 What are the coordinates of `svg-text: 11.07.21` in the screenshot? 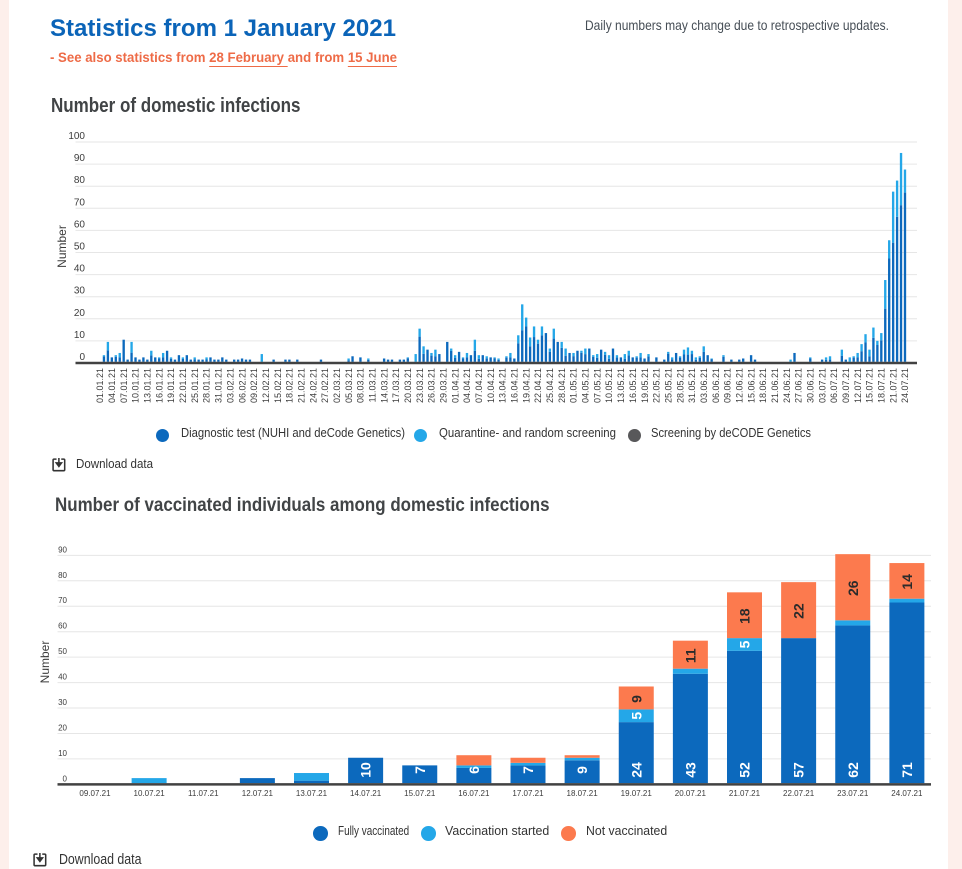 It's located at (203, 793).